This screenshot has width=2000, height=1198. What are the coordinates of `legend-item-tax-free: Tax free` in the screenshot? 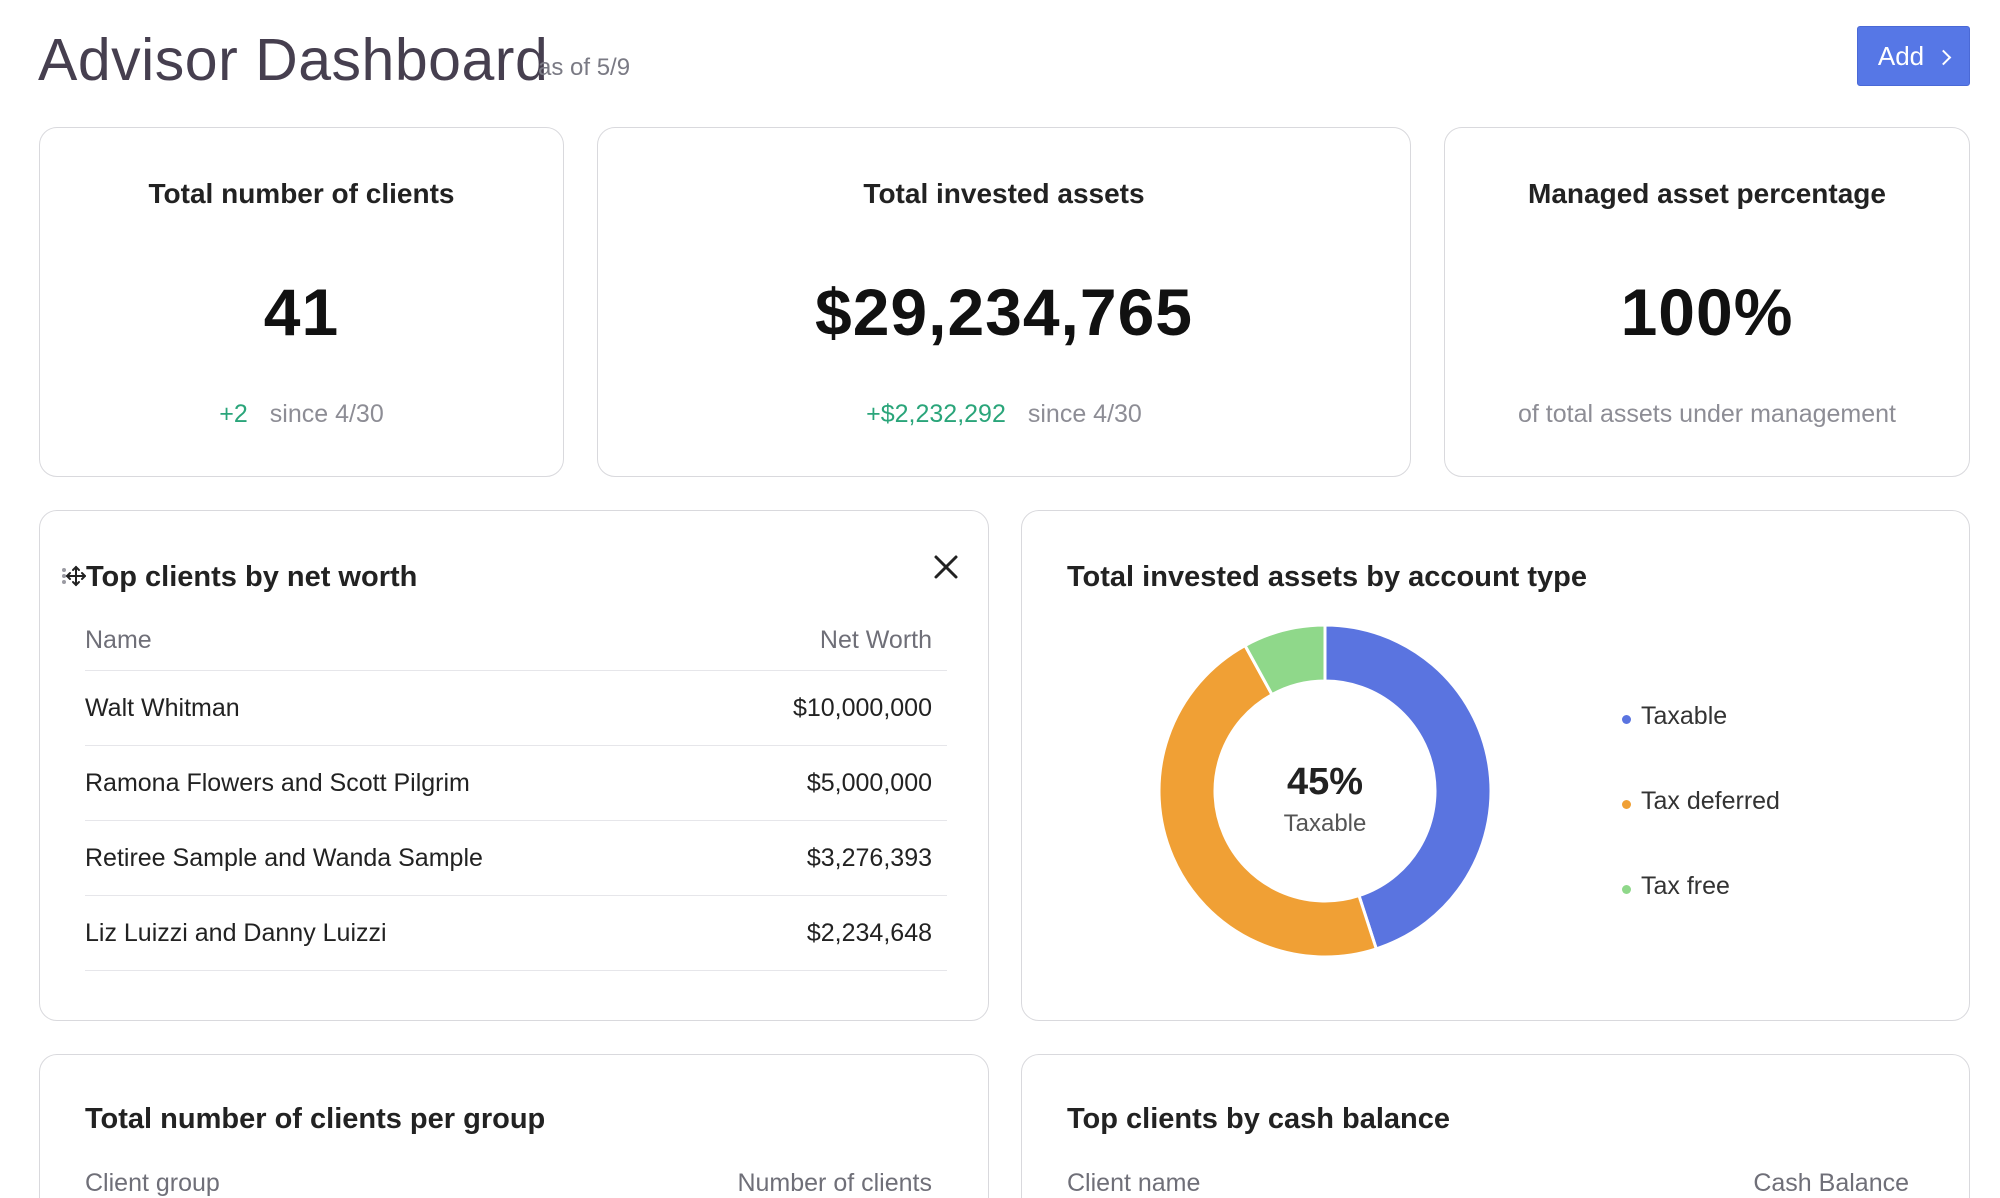 It's located at (1676, 886).